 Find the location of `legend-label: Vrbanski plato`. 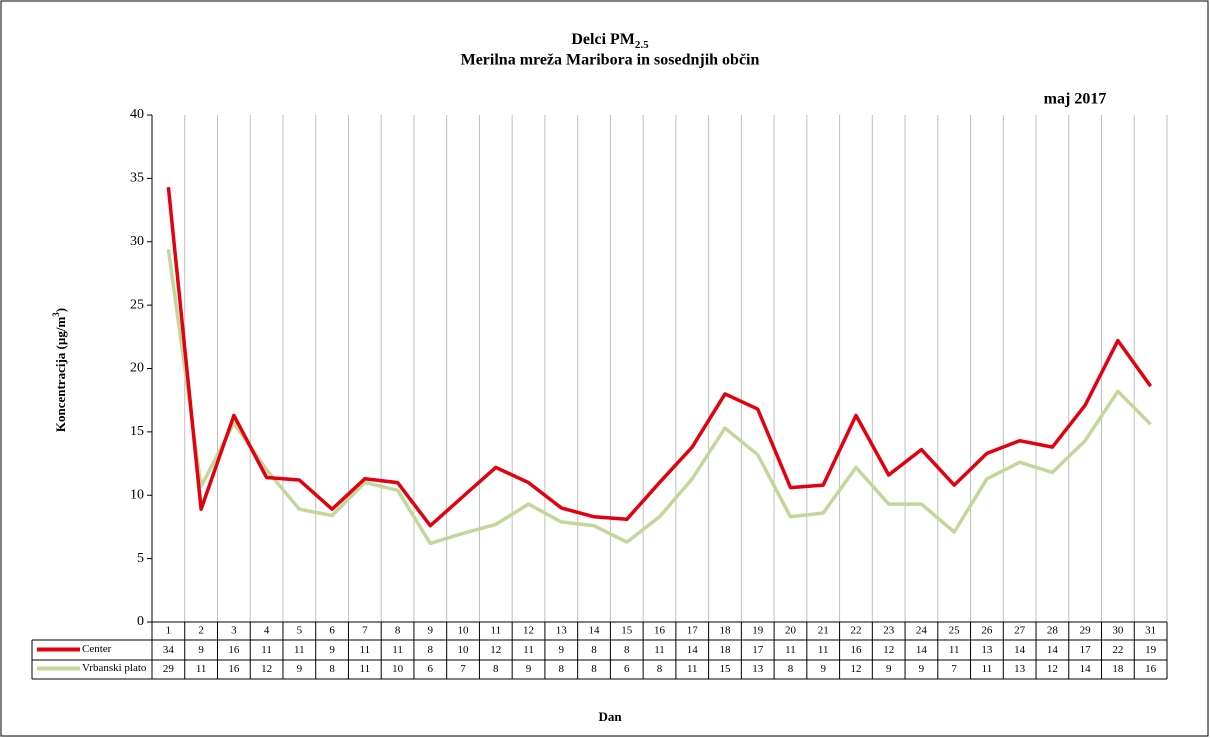

legend-label: Vrbanski plato is located at coordinates (114, 668).